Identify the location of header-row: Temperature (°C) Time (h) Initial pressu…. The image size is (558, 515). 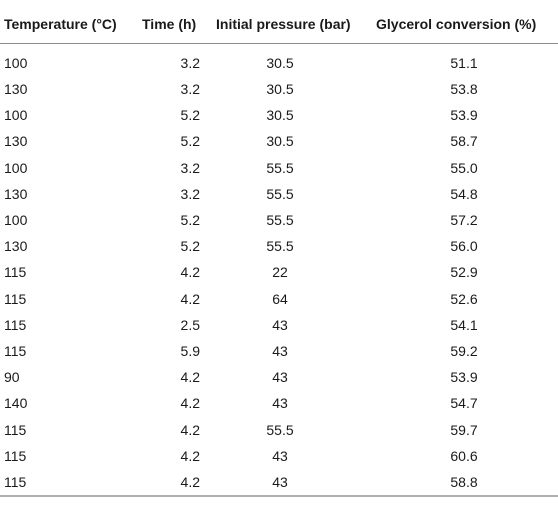
(279, 24).